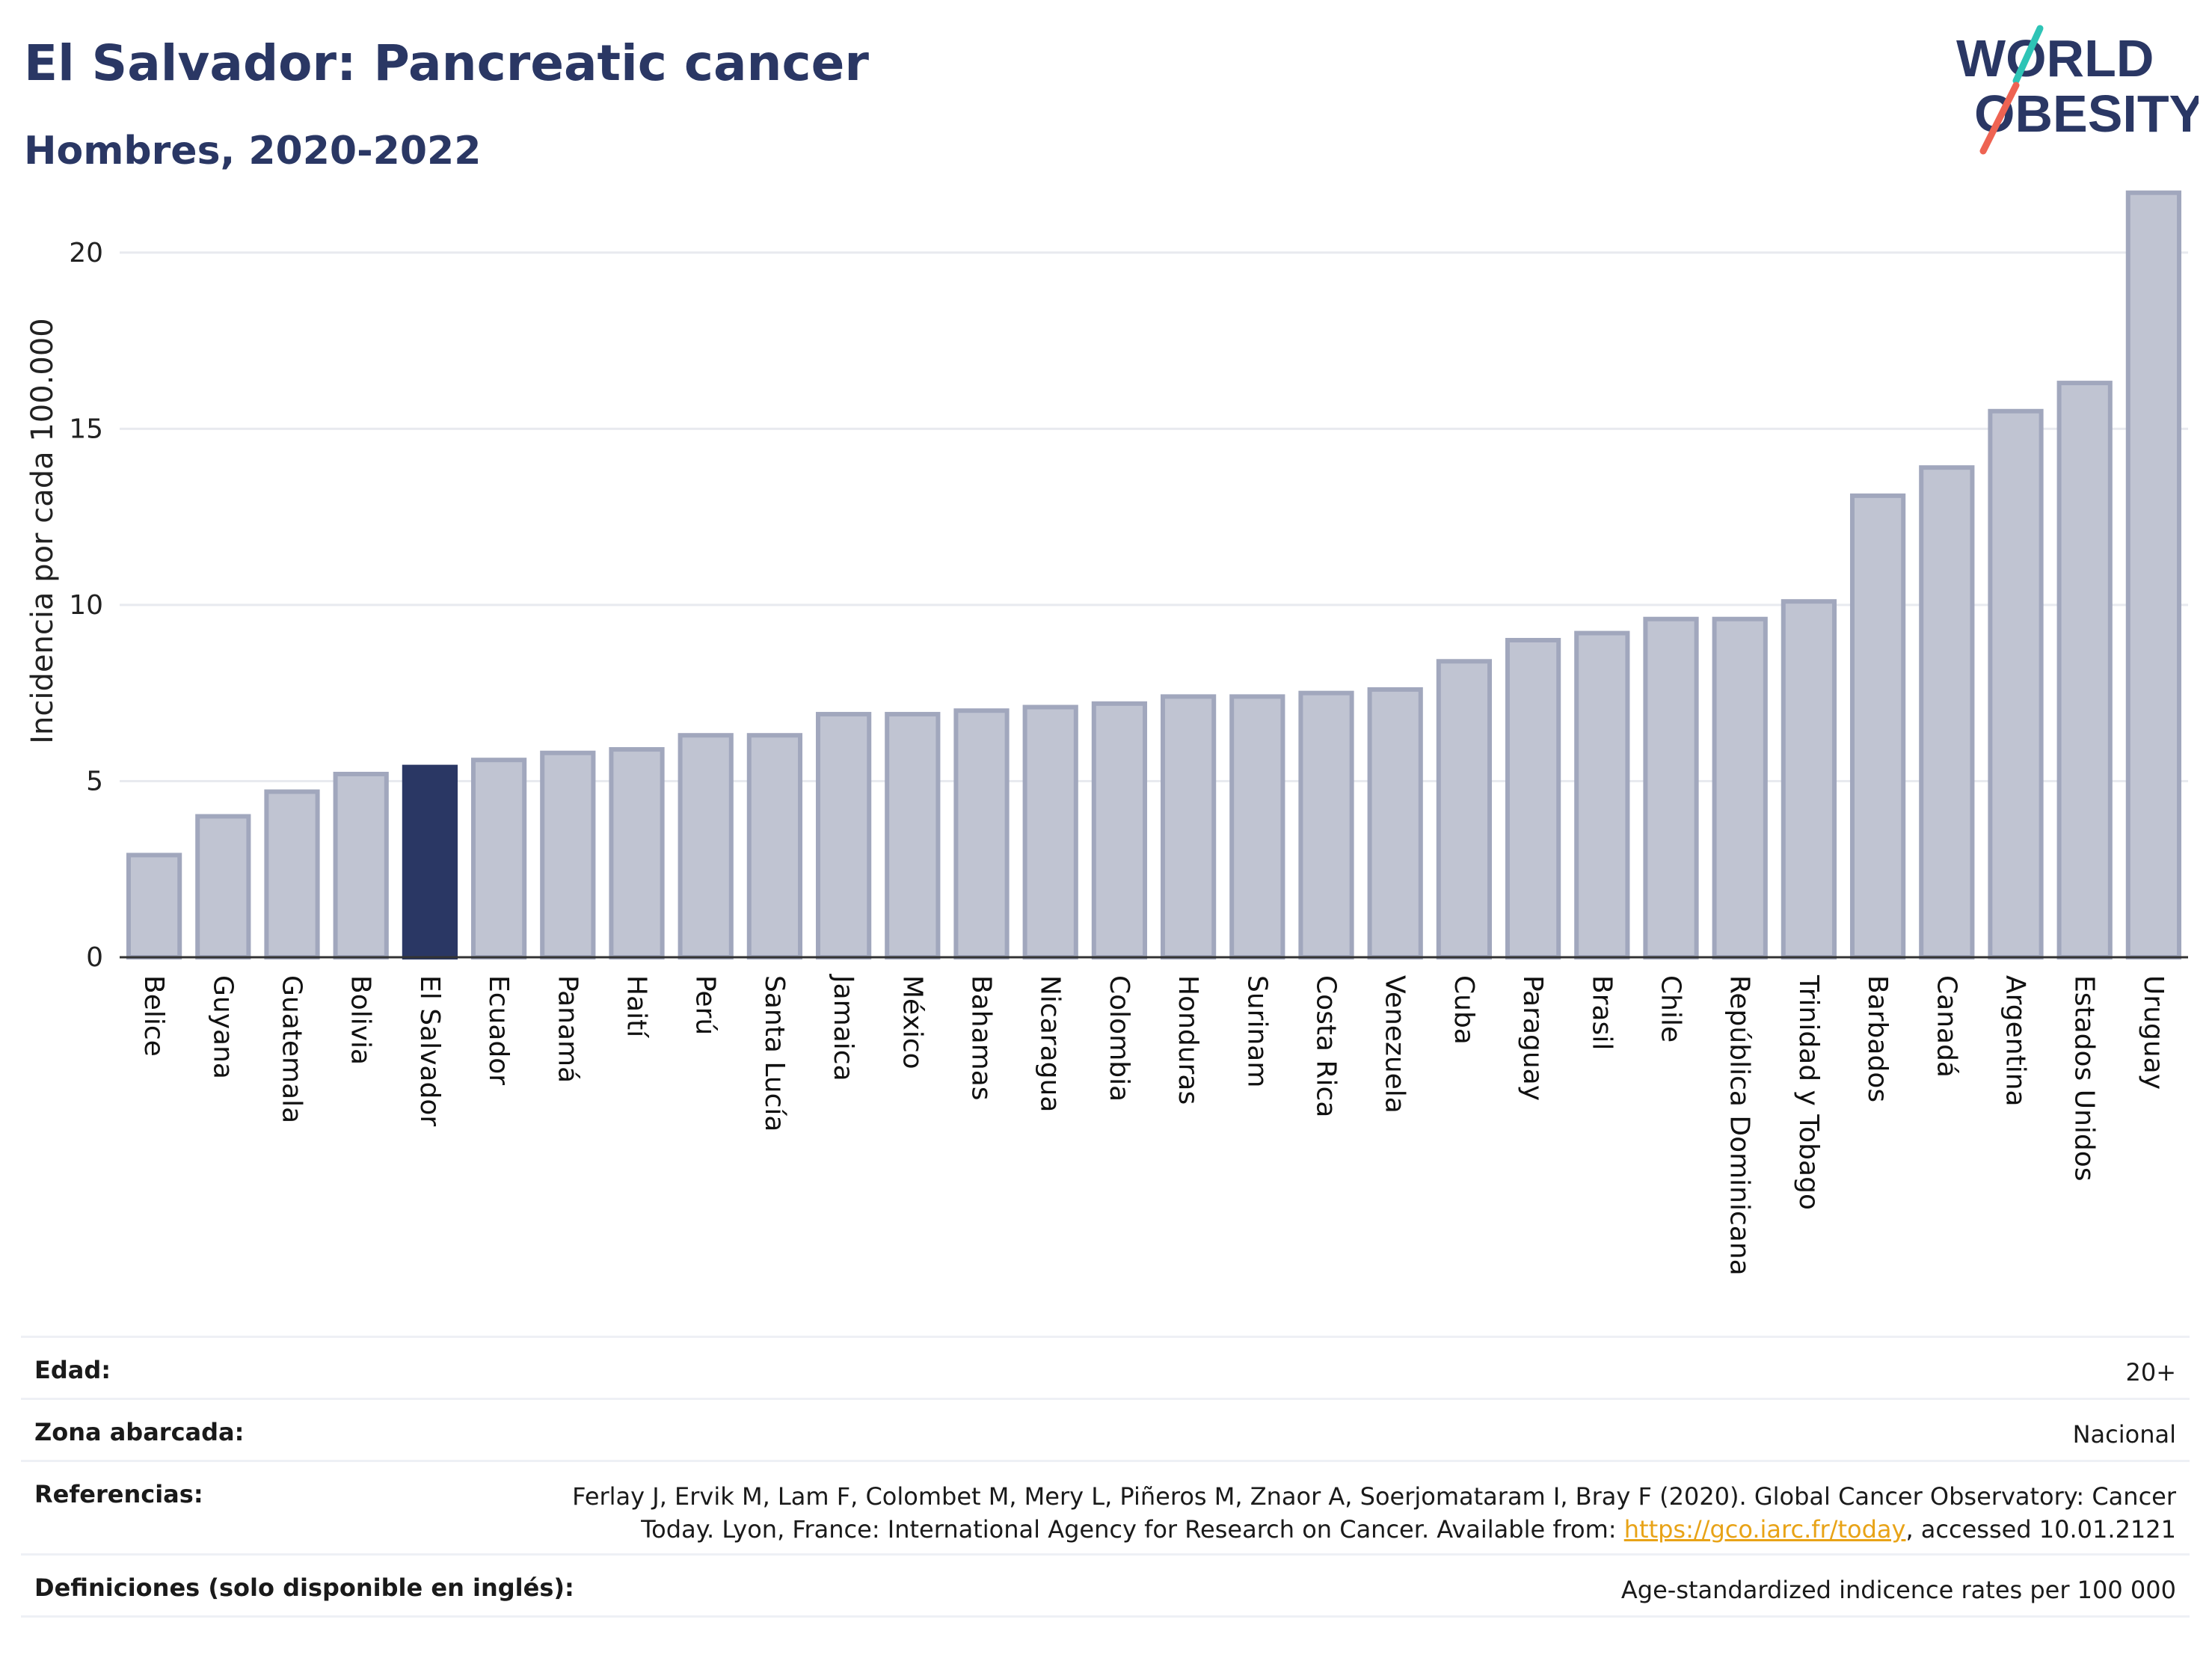 The height and width of the screenshot is (1655, 2212). I want to click on x-tick-label: Perú, so click(705, 1005).